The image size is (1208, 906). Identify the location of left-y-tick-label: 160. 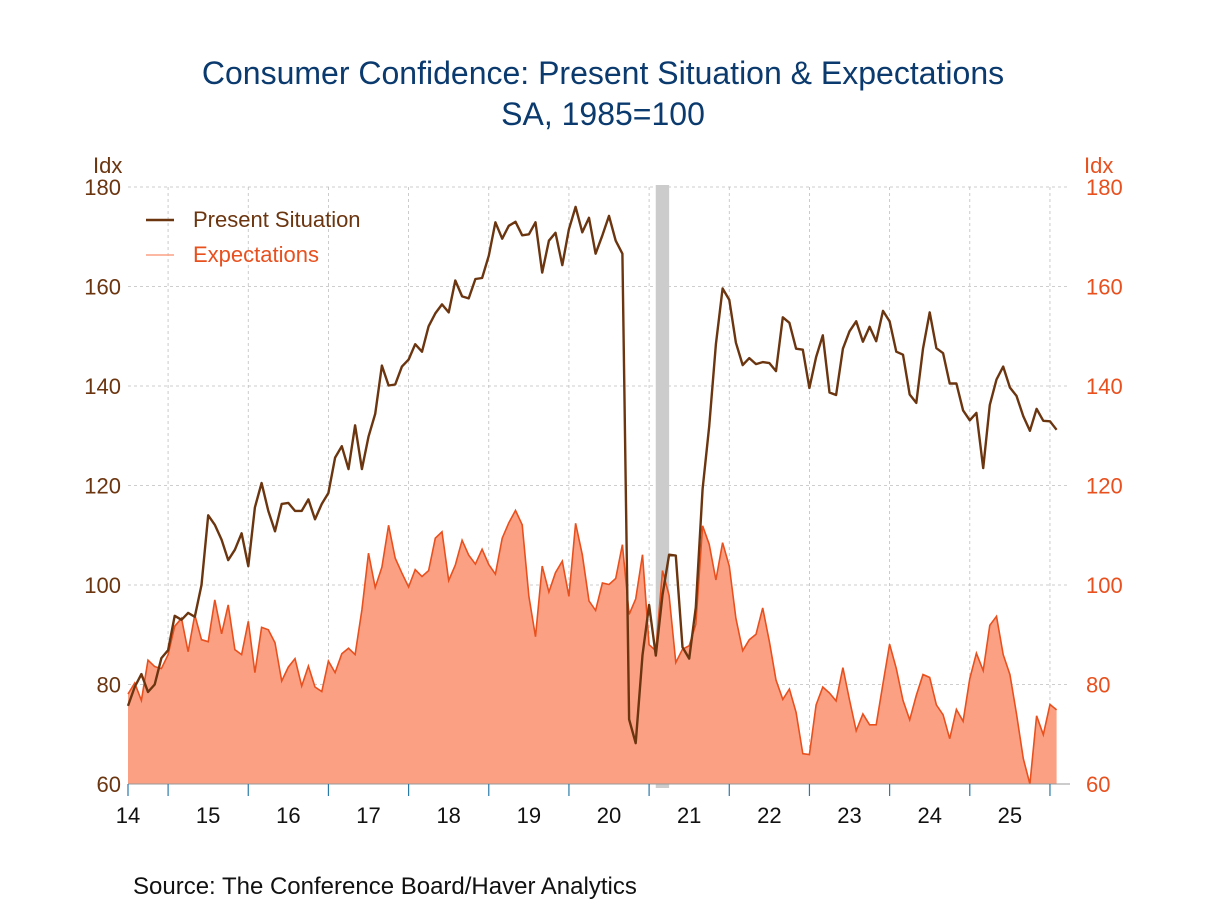
(102, 287).